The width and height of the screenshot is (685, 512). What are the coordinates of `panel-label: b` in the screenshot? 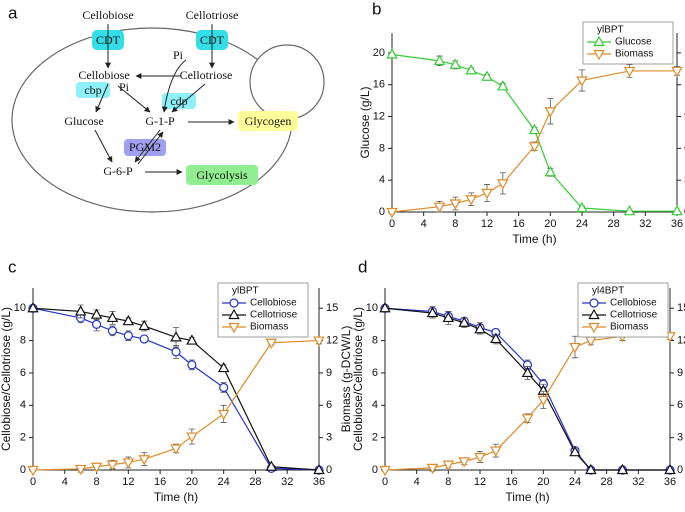 It's located at (376, 9).